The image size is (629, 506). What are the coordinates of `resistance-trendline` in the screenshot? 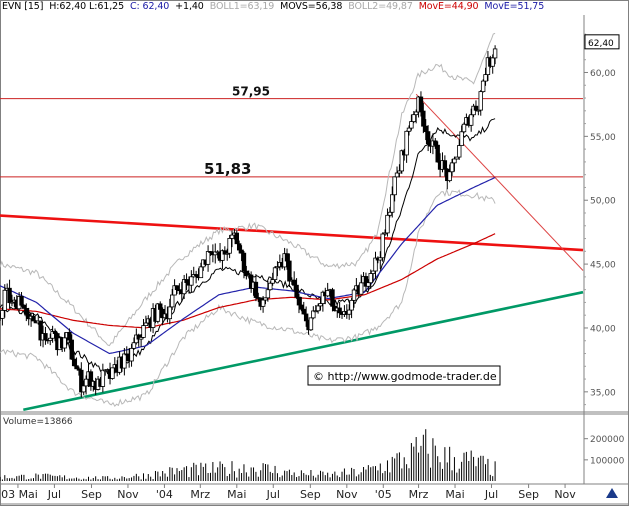 It's located at (292, 233).